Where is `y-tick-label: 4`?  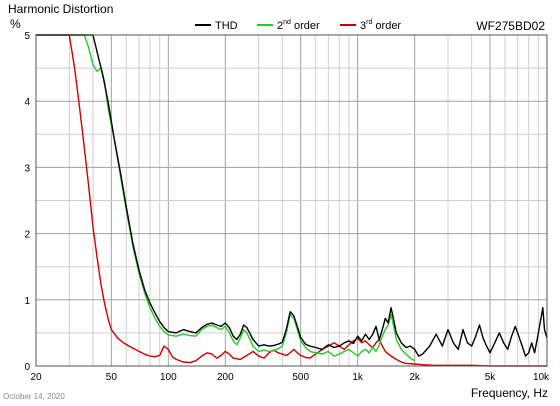
y-tick-label: 4 is located at coordinates (27, 102).